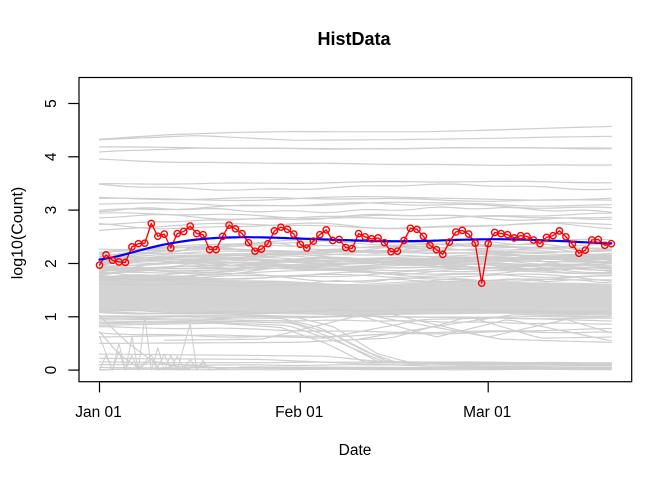  Describe the element at coordinates (51, 369) in the screenshot. I see `svg-text: 0` at that location.